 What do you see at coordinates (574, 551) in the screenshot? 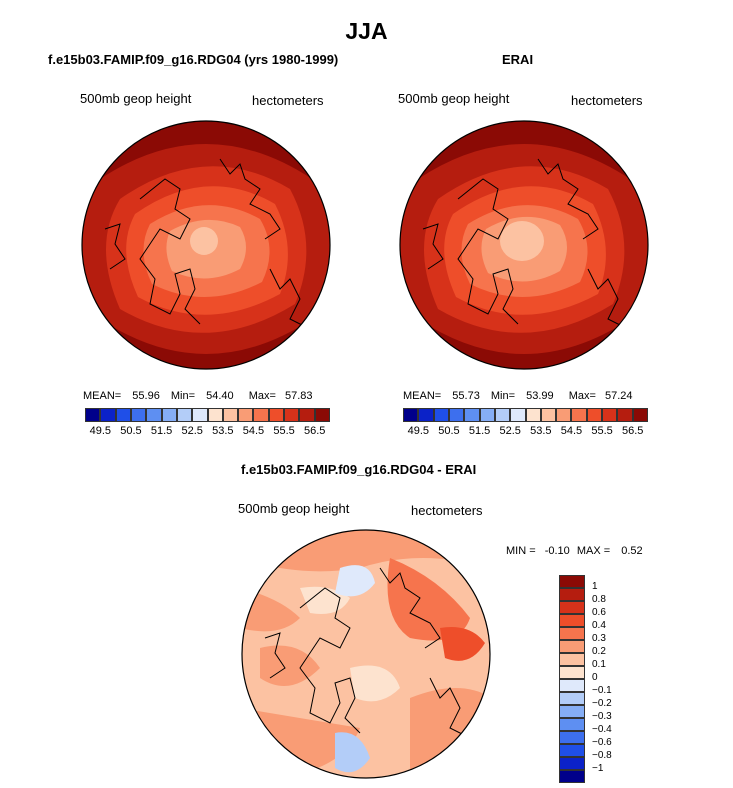
I see `diff-panel-stats: MIN = -0.10 MAX = 0.52` at bounding box center [574, 551].